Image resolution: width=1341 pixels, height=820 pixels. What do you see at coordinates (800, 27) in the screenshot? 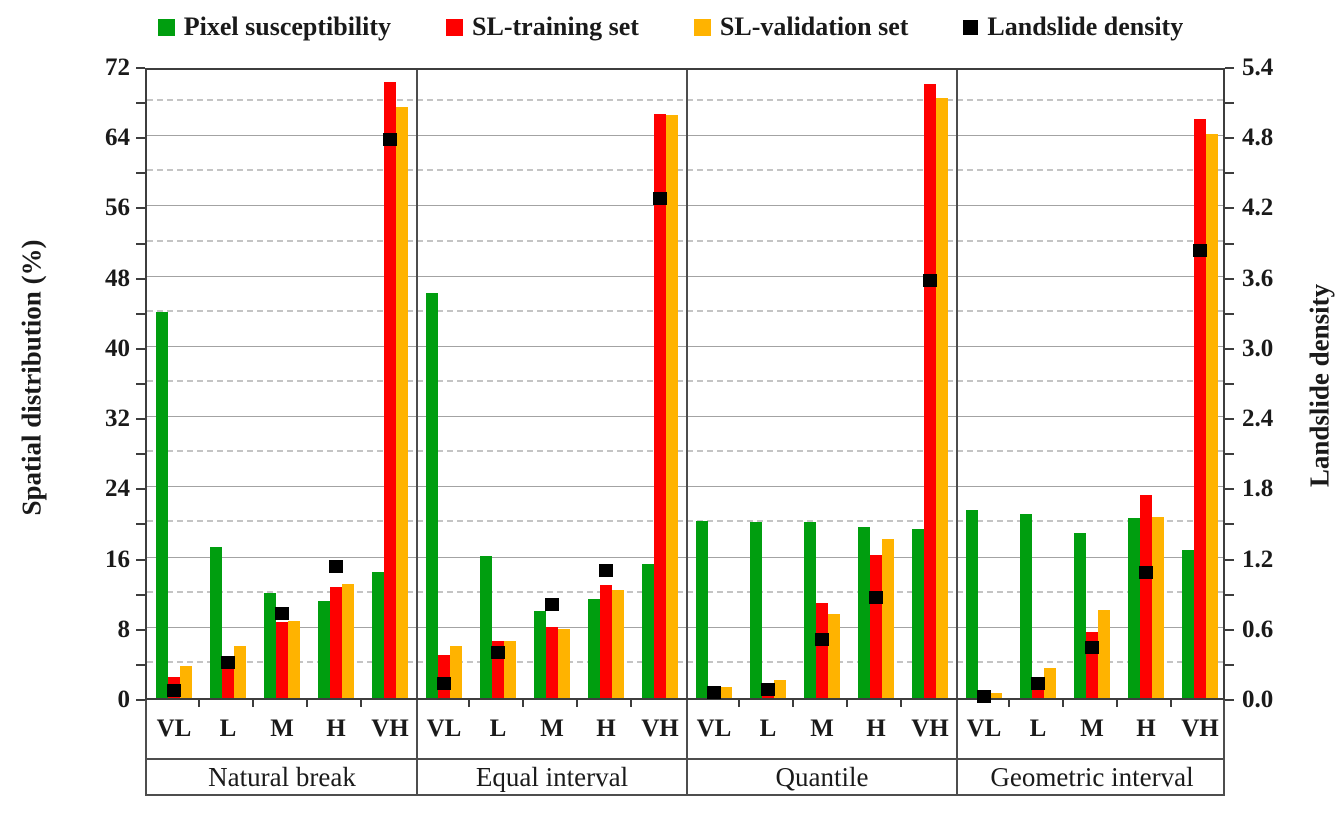
I see `legend-item-2: SL-validation set` at bounding box center [800, 27].